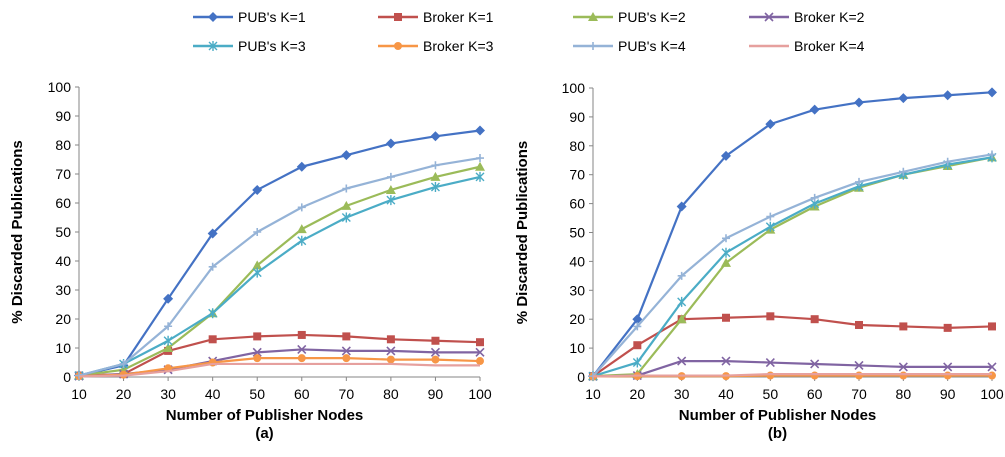 The height and width of the screenshot is (457, 1005). I want to click on y-tick-label: 70, so click(63, 174).